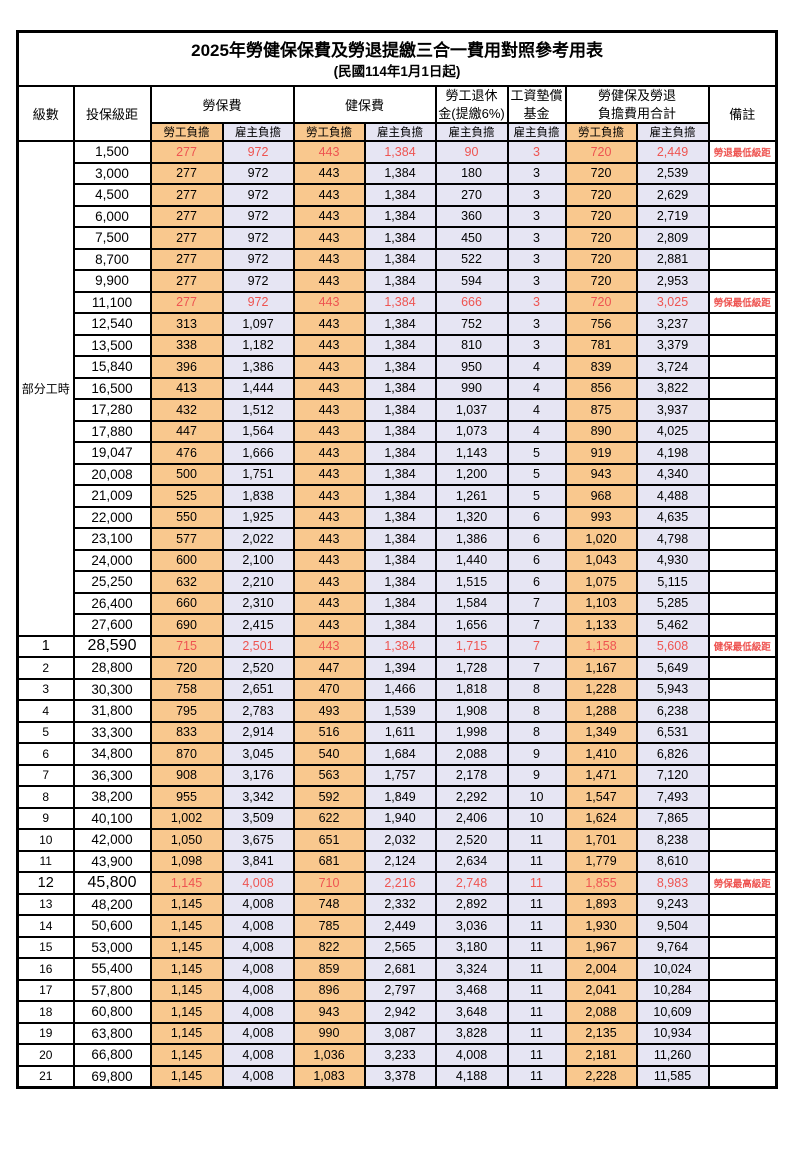 This screenshot has height=1150, width=791. Describe the element at coordinates (400, 1033) in the screenshot. I see `health-employer-cell: 3,087` at that location.